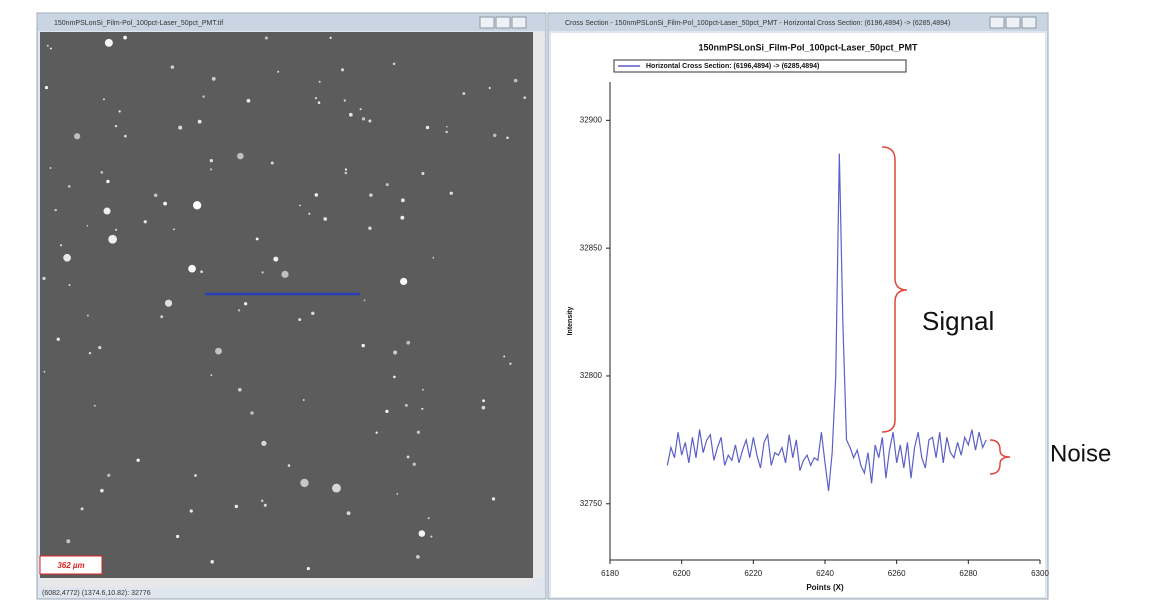 Image resolution: width=1149 pixels, height=606 pixels. What do you see at coordinates (286, 582) in the screenshot?
I see `horizontal-scrollbar` at bounding box center [286, 582].